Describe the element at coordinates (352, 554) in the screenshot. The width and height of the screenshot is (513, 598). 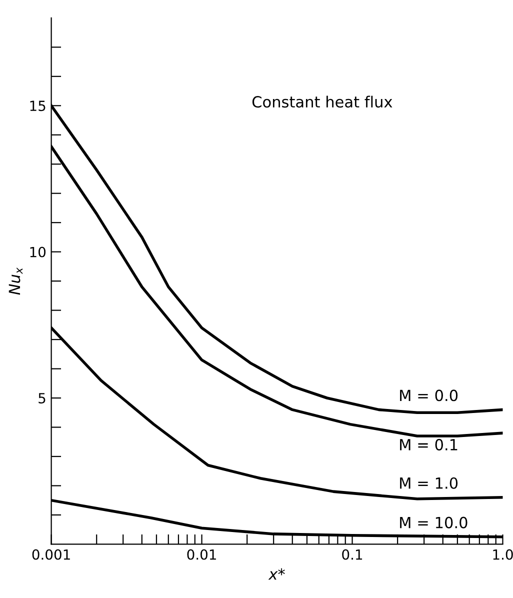
I see `x-tick-label: 0.1` at that location.